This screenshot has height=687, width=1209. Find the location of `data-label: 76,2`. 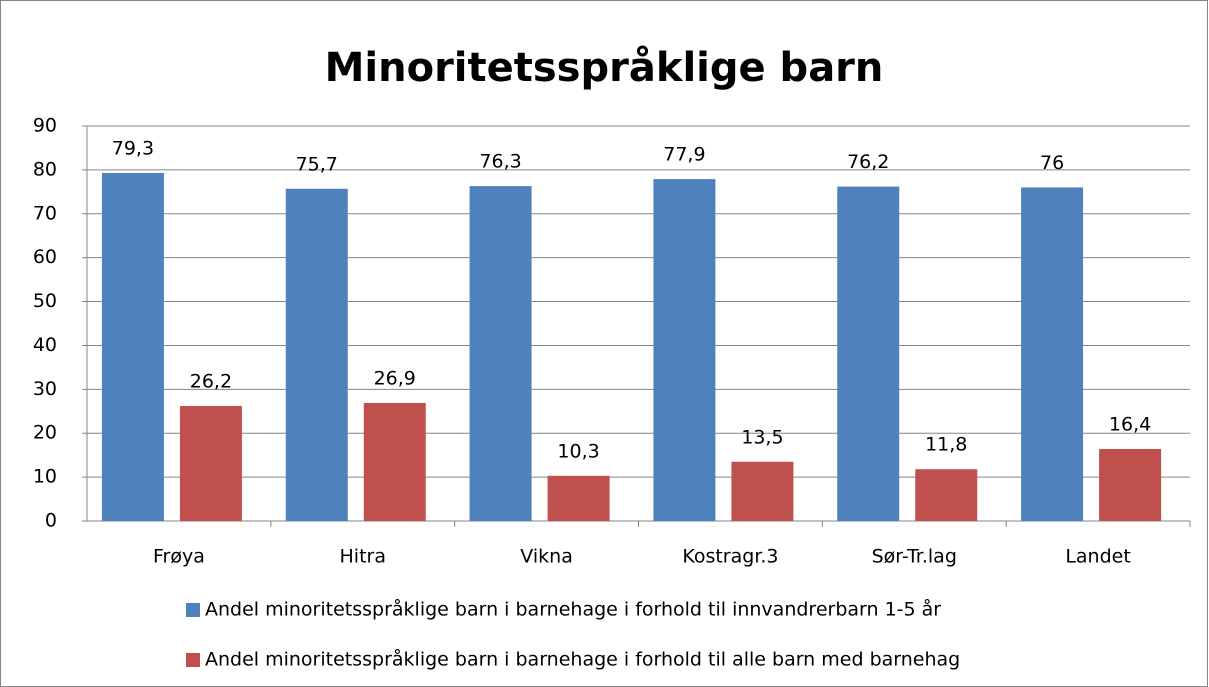

data-label: 76,2 is located at coordinates (868, 162).